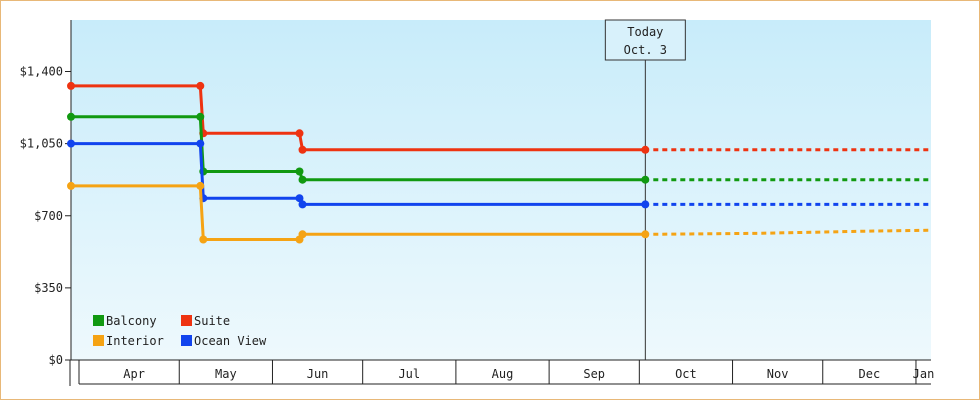  I want to click on month-label: Sep, so click(594, 374).